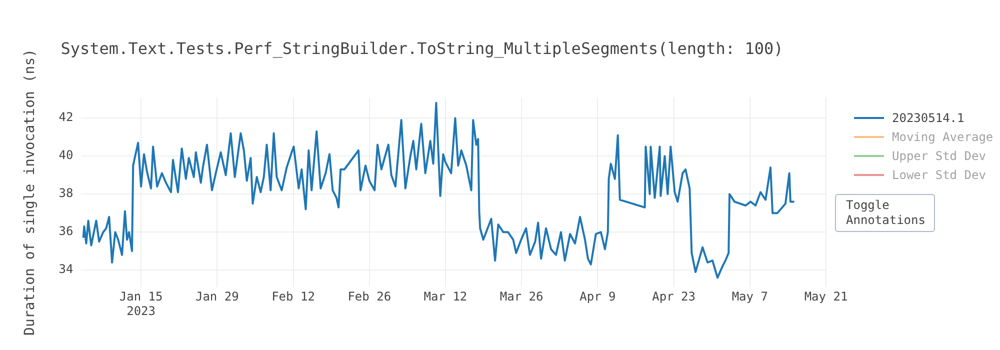 The height and width of the screenshot is (350, 1000). Describe the element at coordinates (141, 304) in the screenshot. I see `x-tick-label: Jan 15 2023` at that location.